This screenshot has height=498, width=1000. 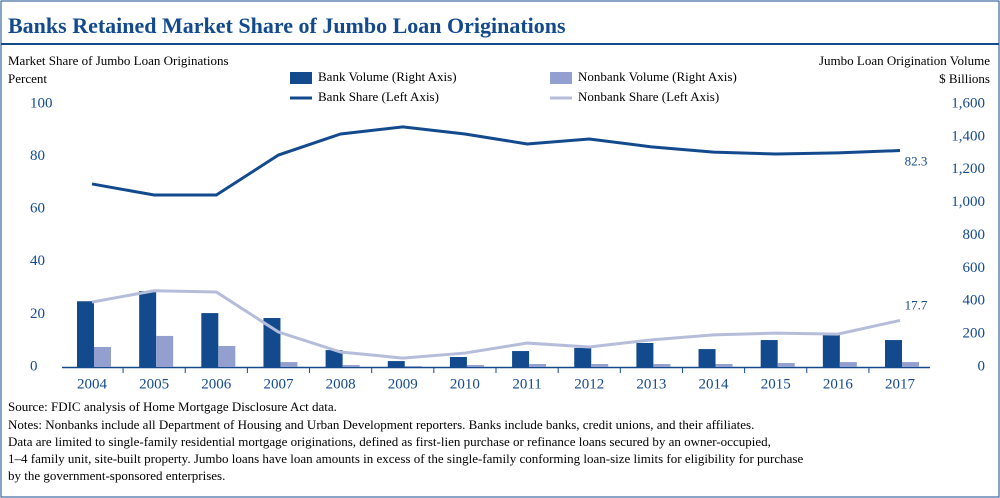 What do you see at coordinates (589, 384) in the screenshot?
I see `x-tick-label: 2012` at bounding box center [589, 384].